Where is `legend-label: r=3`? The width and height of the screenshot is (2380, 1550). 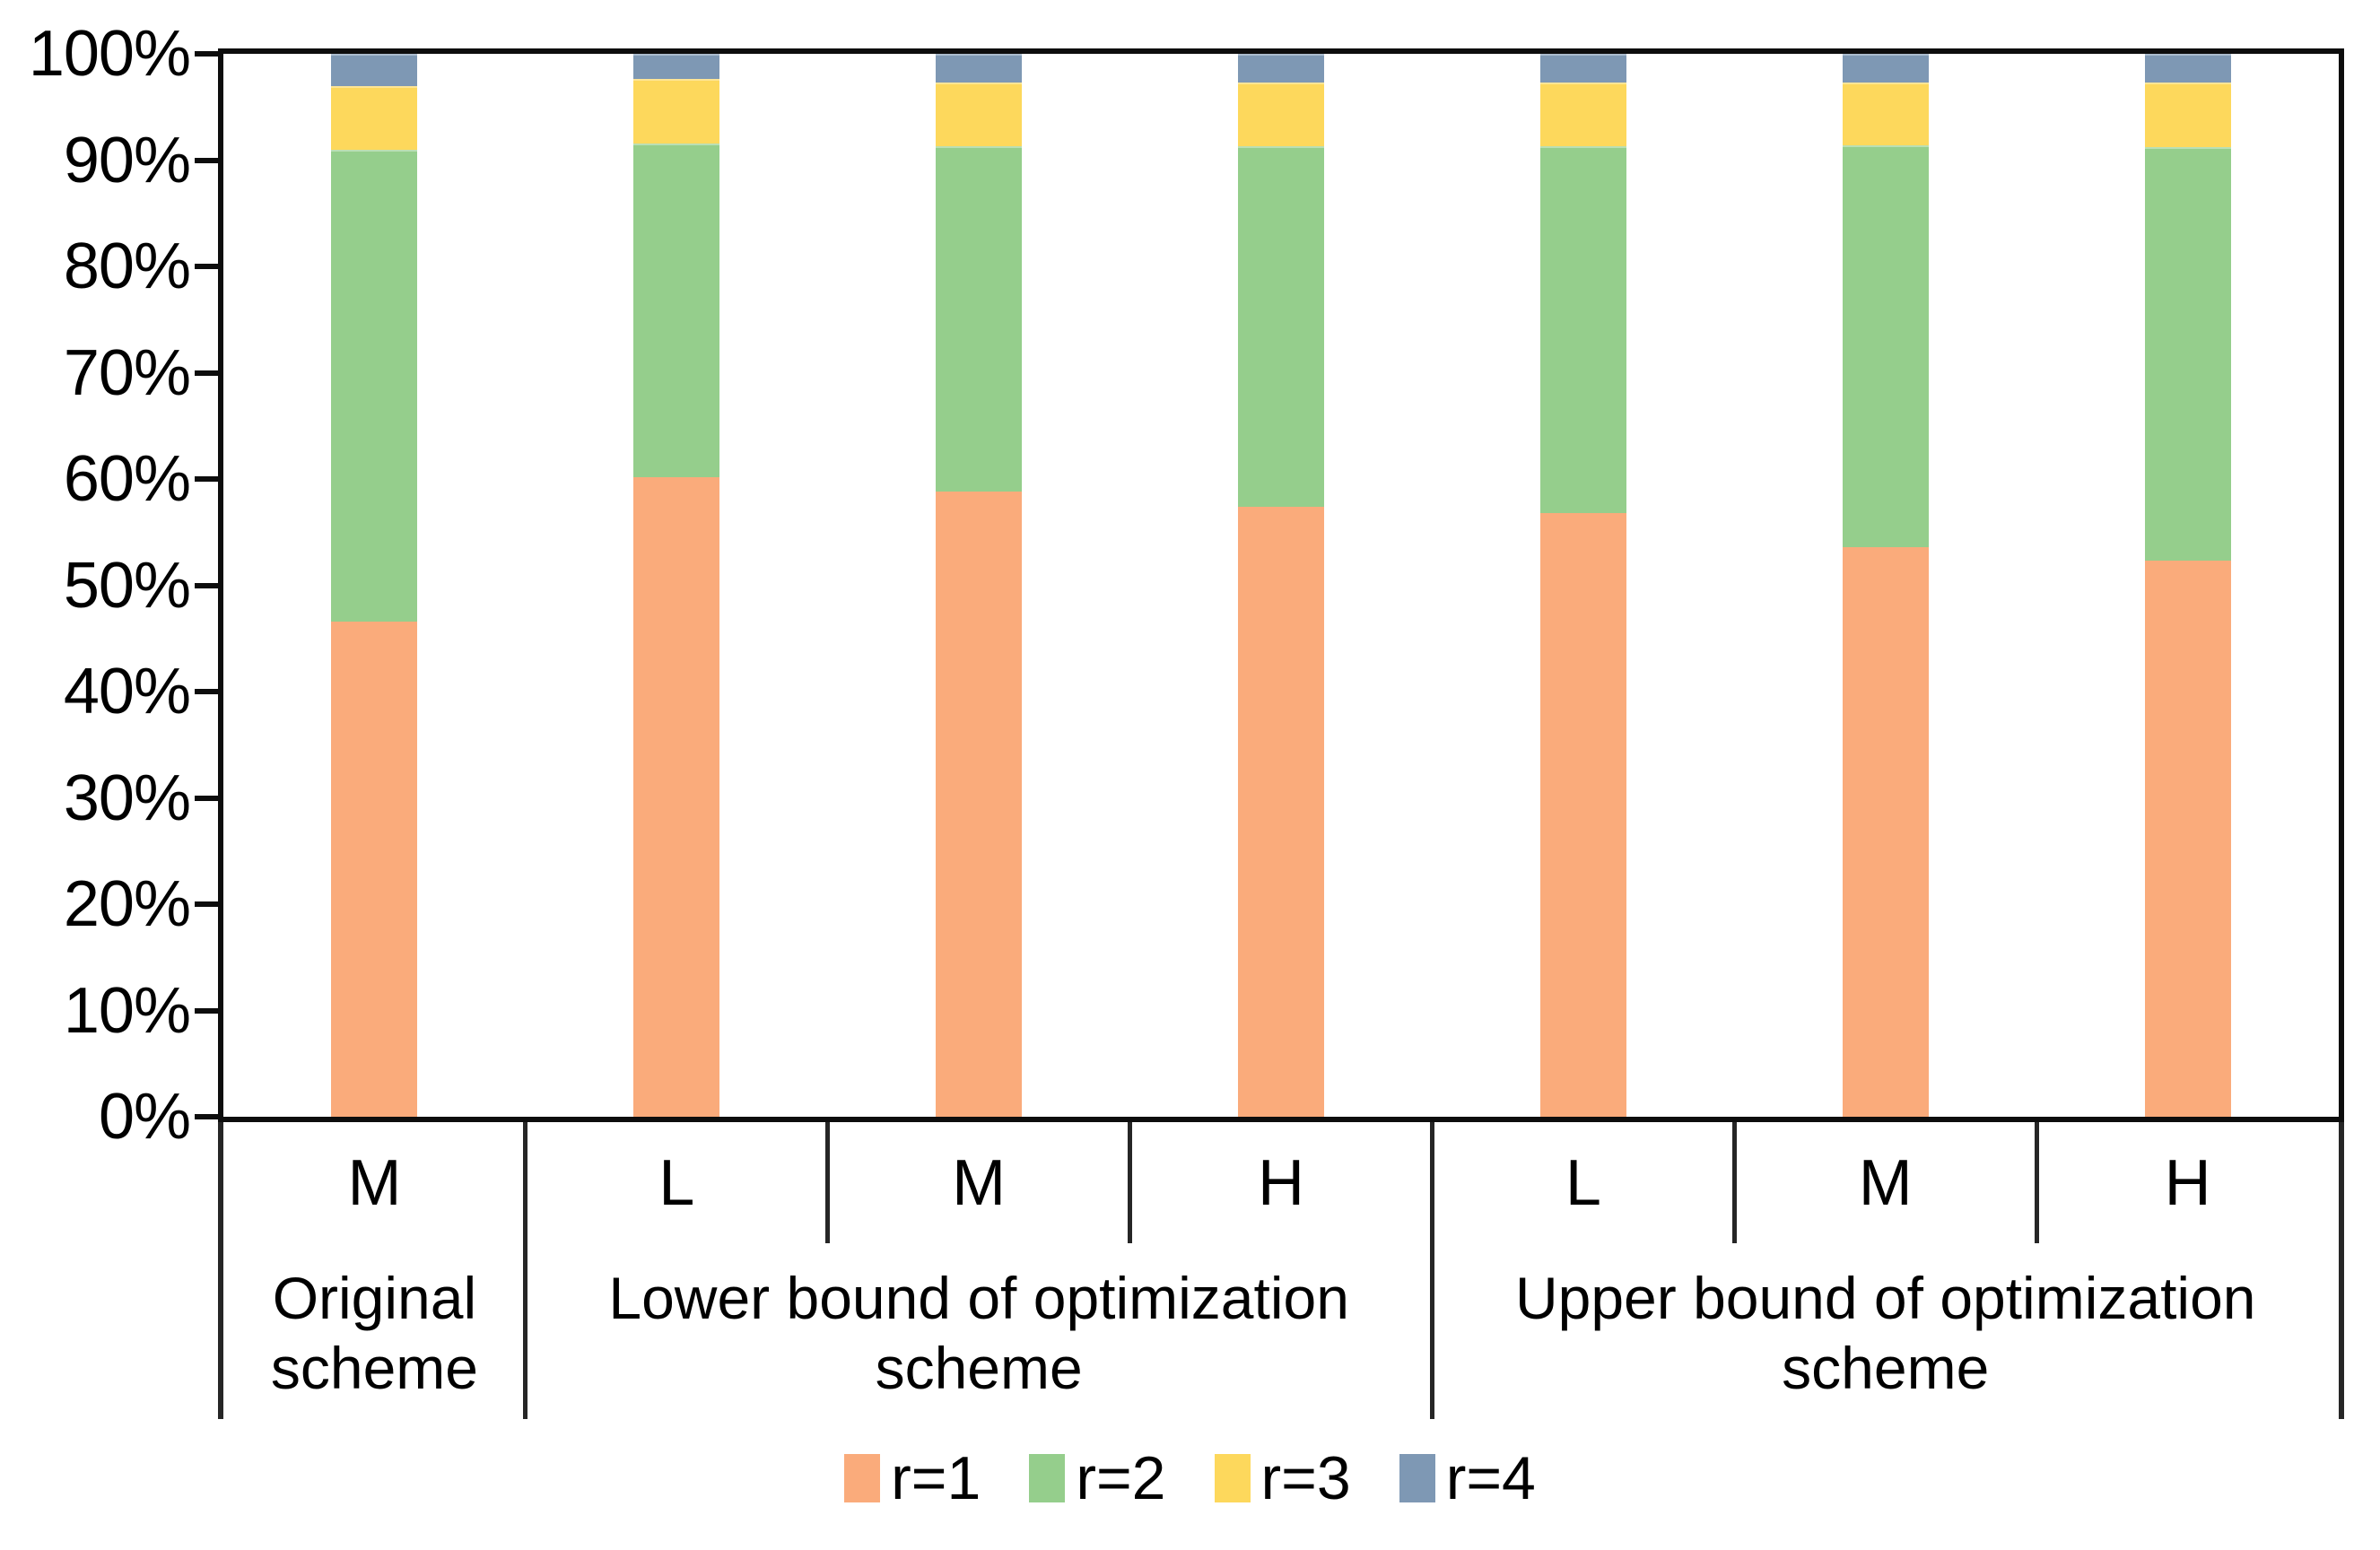 legend-label: r=3 is located at coordinates (1305, 1478).